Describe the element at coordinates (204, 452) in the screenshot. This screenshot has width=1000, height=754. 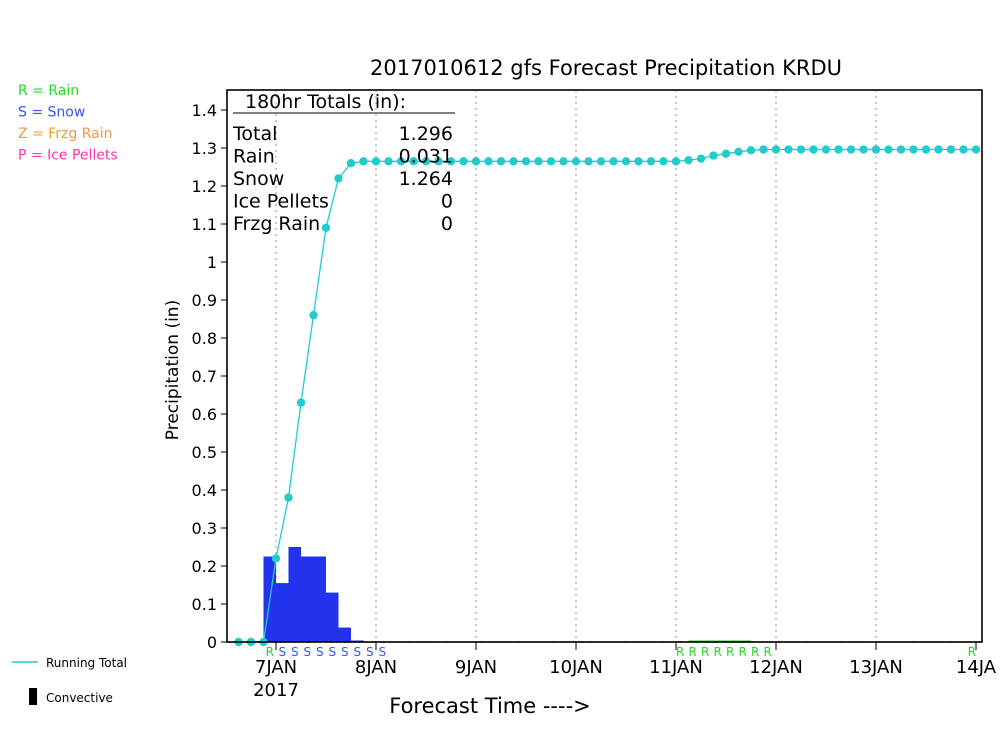
I see `y-tick-label: 0.5` at that location.